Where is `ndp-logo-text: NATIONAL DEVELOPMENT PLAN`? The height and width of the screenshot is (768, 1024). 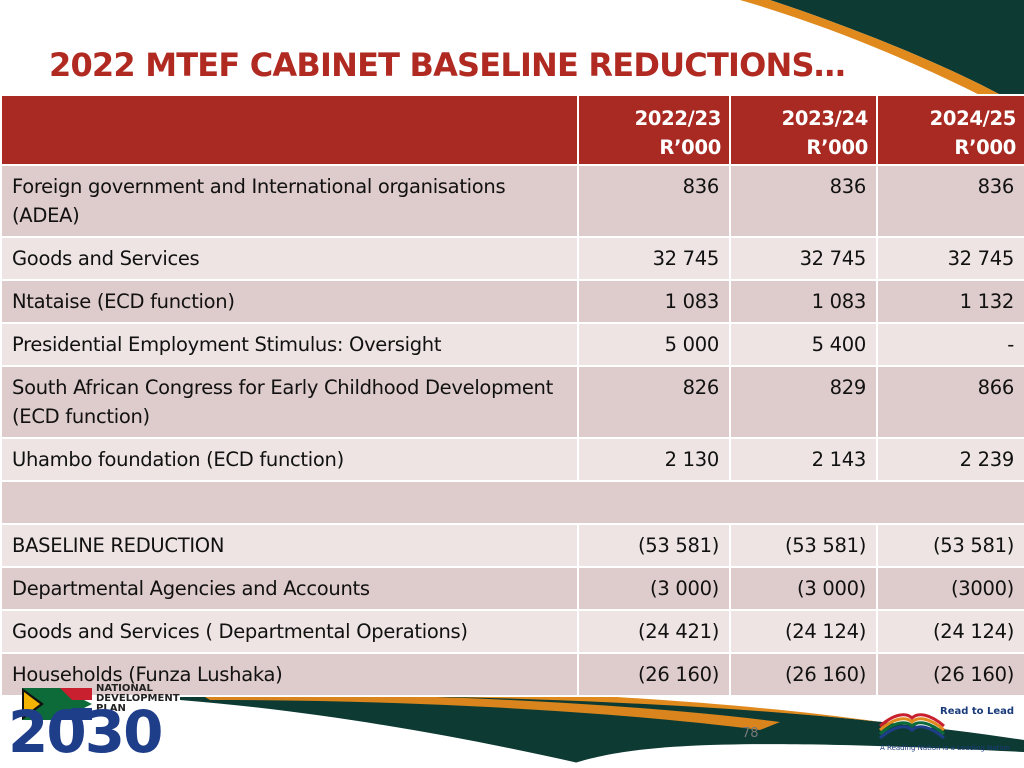
ndp-logo-text: NATIONAL DEVELOPMENT PLAN is located at coordinates (151, 699).